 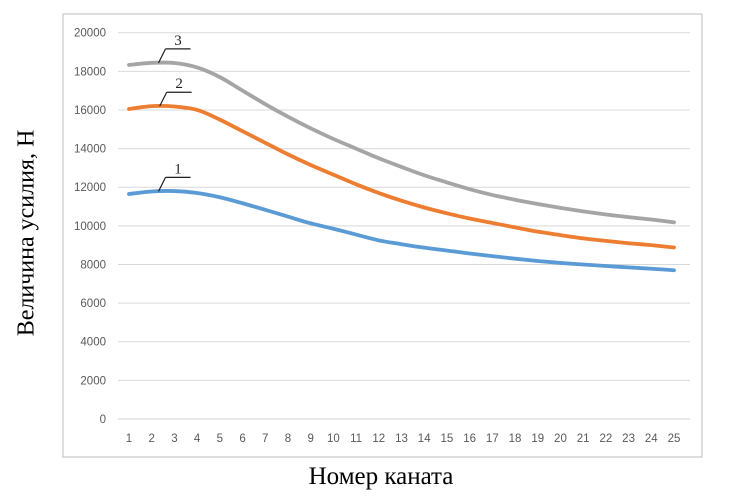 What do you see at coordinates (537, 439) in the screenshot?
I see `x-tick-label: 19` at bounding box center [537, 439].